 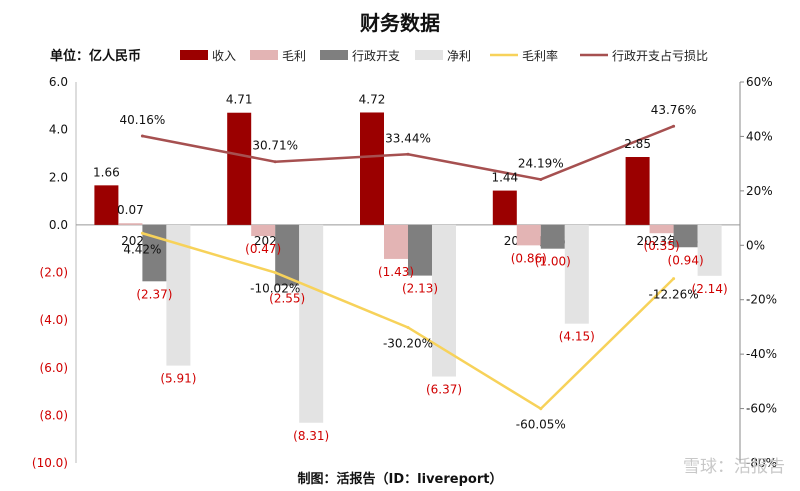 What do you see at coordinates (541, 425) in the screenshot?
I see `line-value-label: -60.05%` at bounding box center [541, 425].